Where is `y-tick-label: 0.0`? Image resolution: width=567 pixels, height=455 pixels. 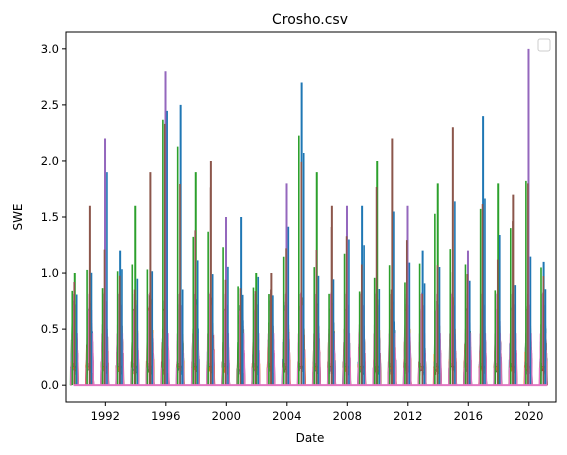 y-tick-label: 0.0 is located at coordinates (50, 385).